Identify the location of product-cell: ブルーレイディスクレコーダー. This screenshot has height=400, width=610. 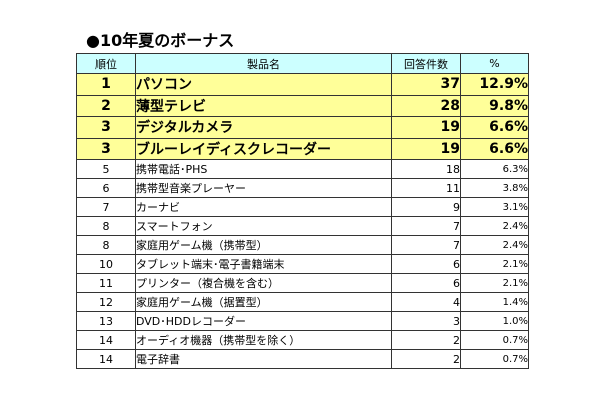
(263, 148).